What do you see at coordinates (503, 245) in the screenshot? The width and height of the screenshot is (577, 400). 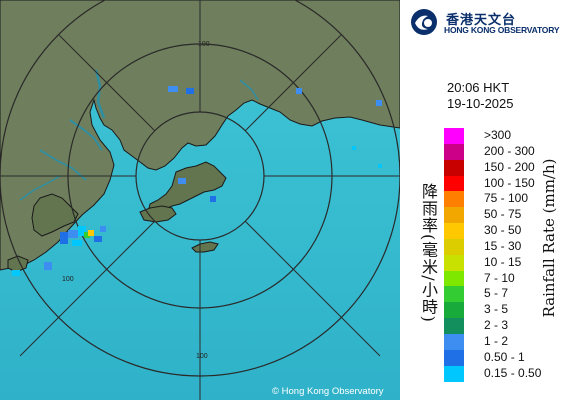 I see `legend-label: 15 - 30` at bounding box center [503, 245].